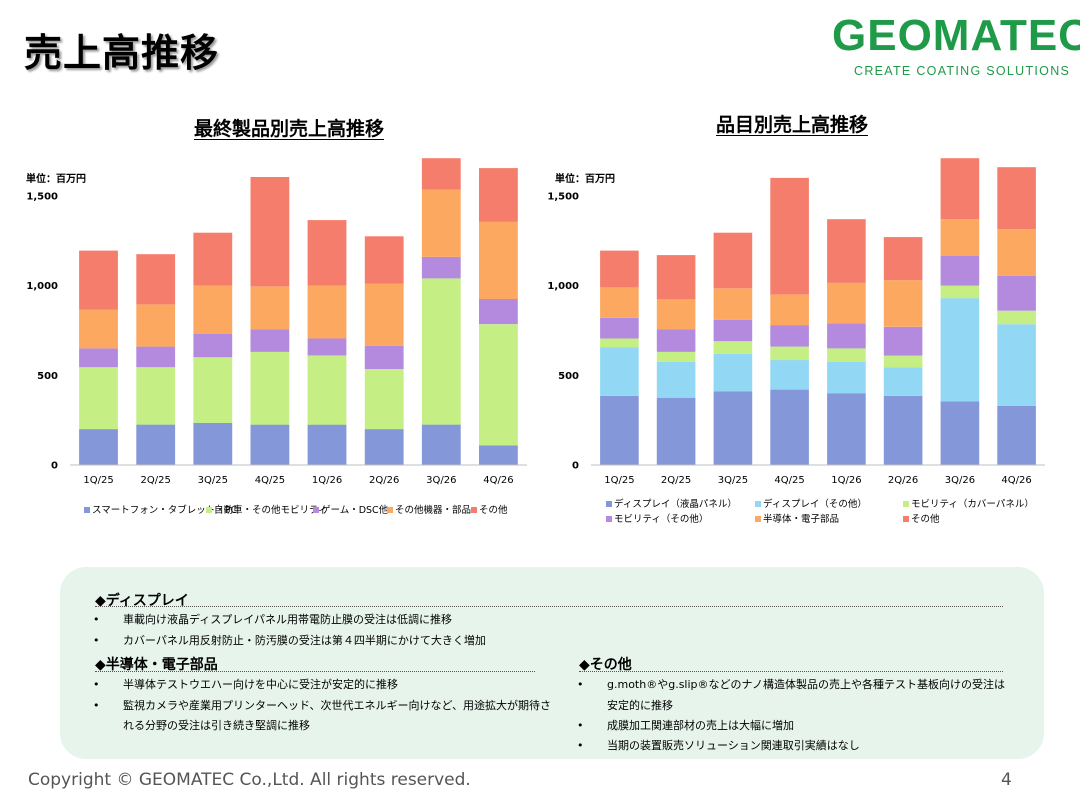  I want to click on x-tick-label: 4Q/25, so click(270, 480).